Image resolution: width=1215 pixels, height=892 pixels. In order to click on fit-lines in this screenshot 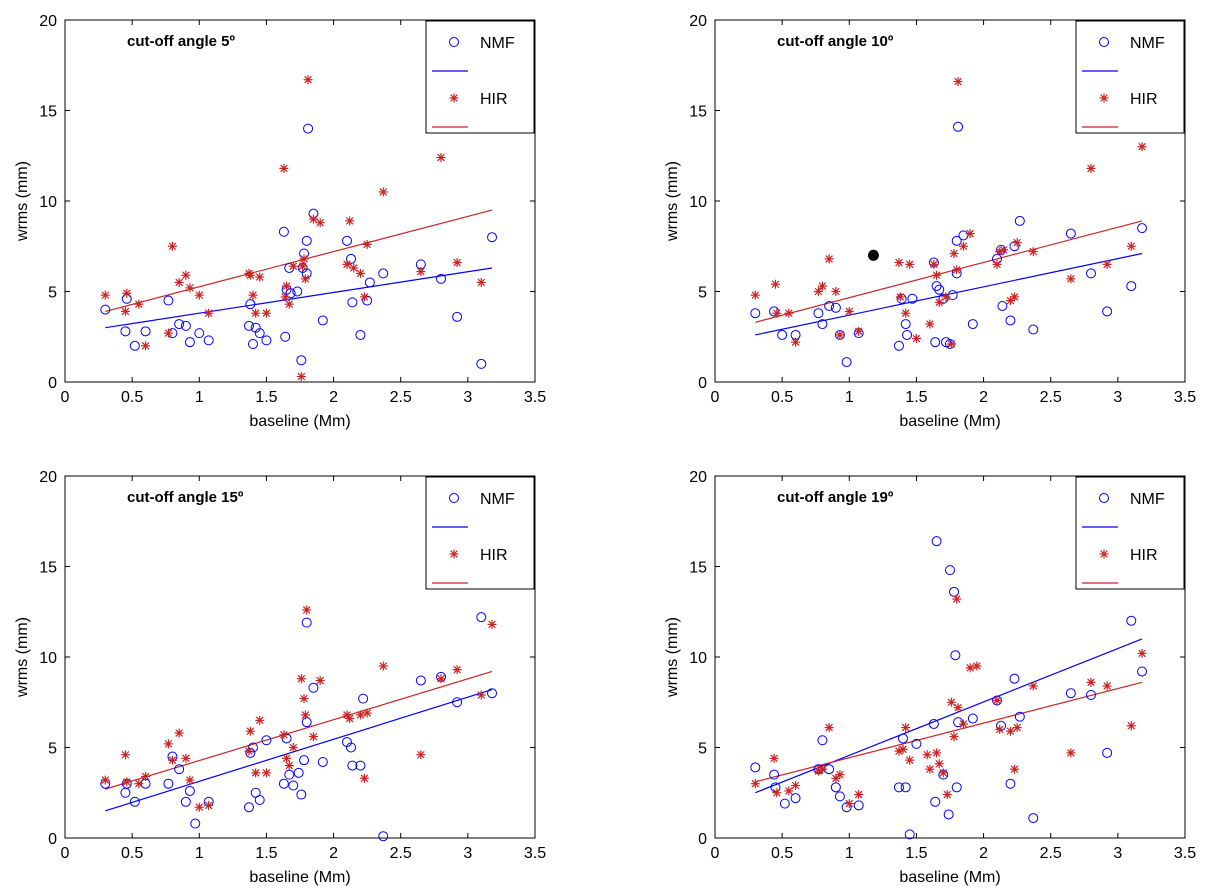, I will do `click(299, 269)`.